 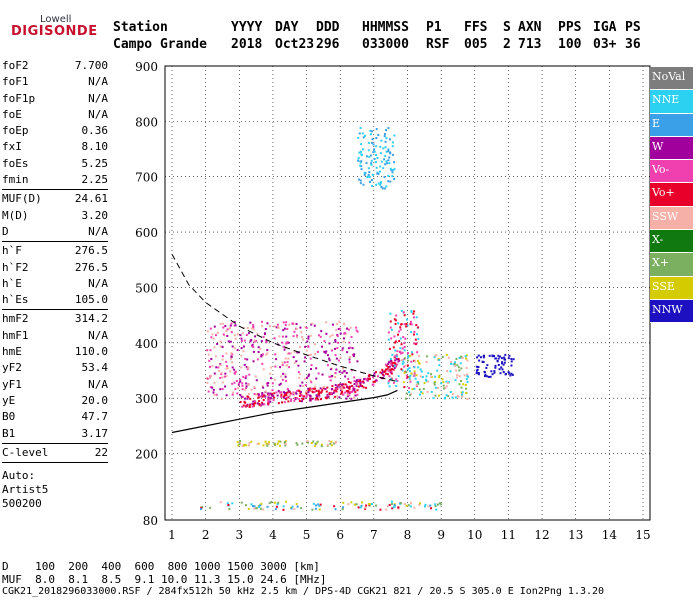 What do you see at coordinates (671, 79) in the screenshot?
I see `legend-item-noval: NoVal` at bounding box center [671, 79].